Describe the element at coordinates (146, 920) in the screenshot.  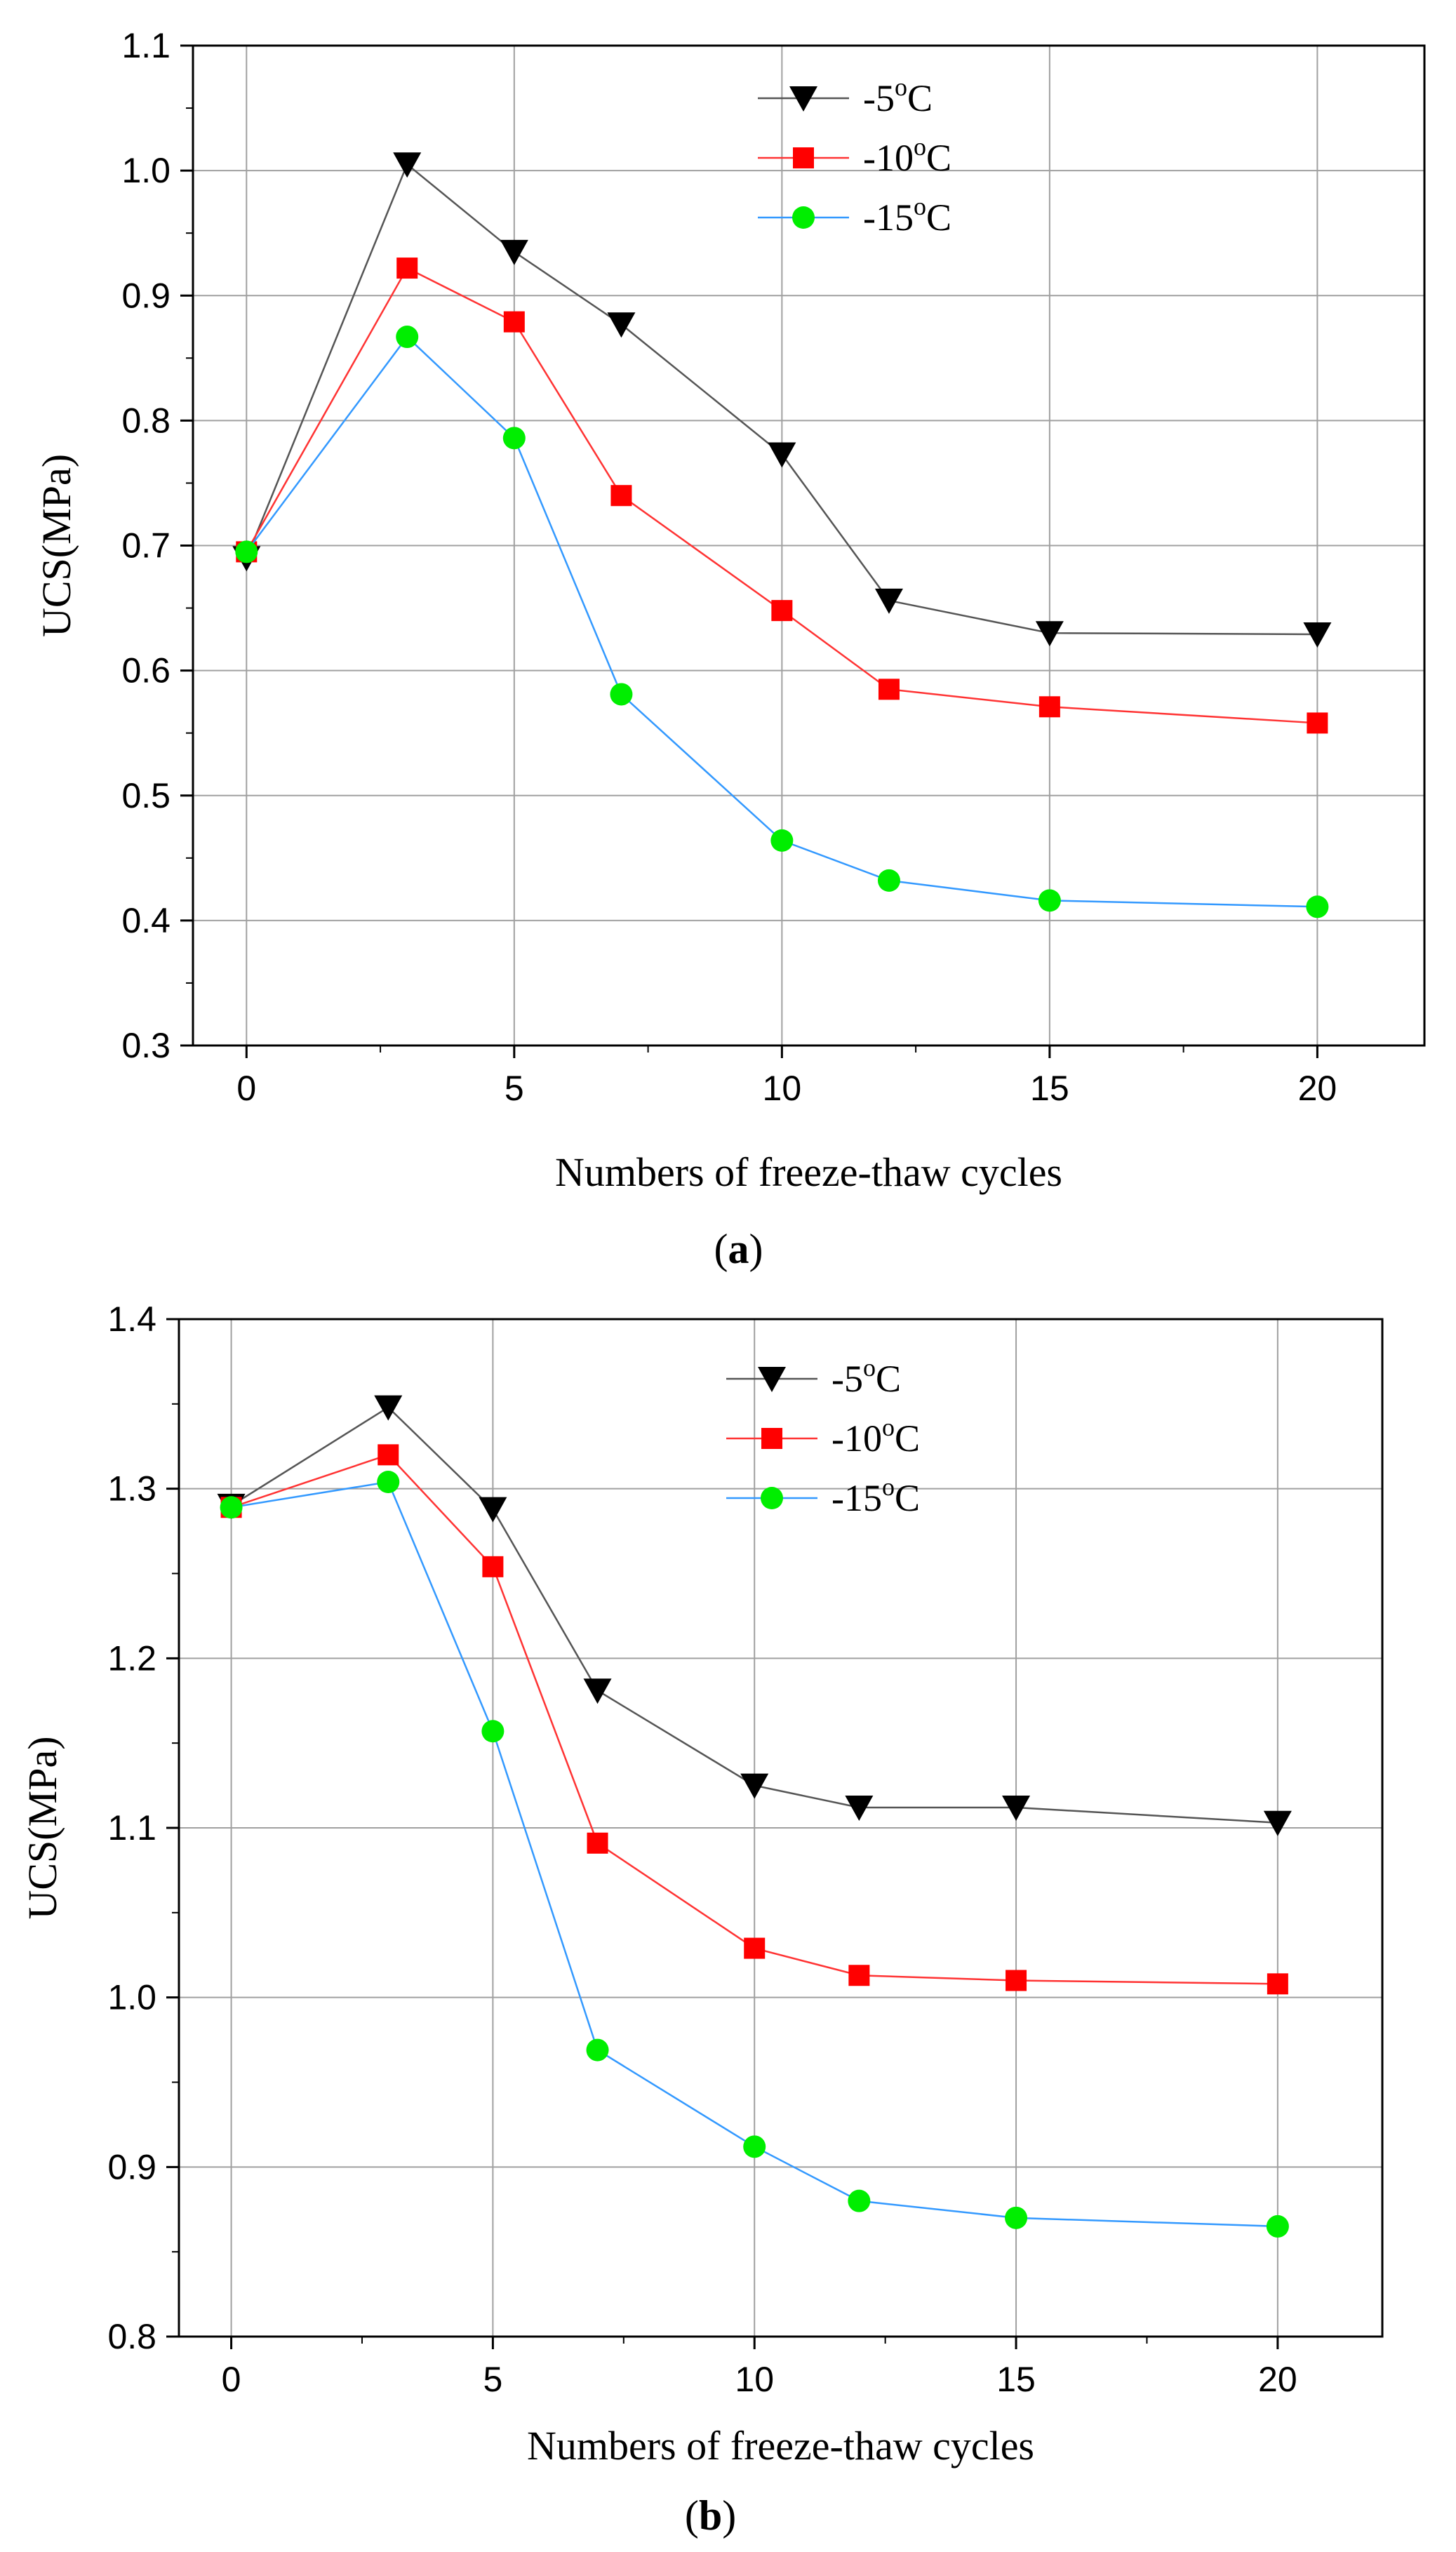
I see `y-tick-label: 0.4` at that location.